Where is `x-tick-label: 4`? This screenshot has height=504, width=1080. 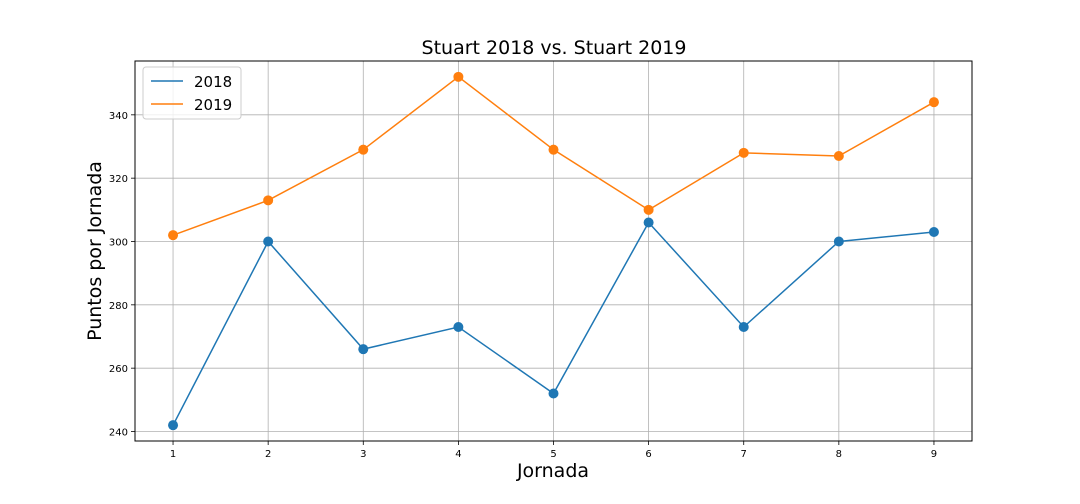
x-tick-label: 4 is located at coordinates (458, 454).